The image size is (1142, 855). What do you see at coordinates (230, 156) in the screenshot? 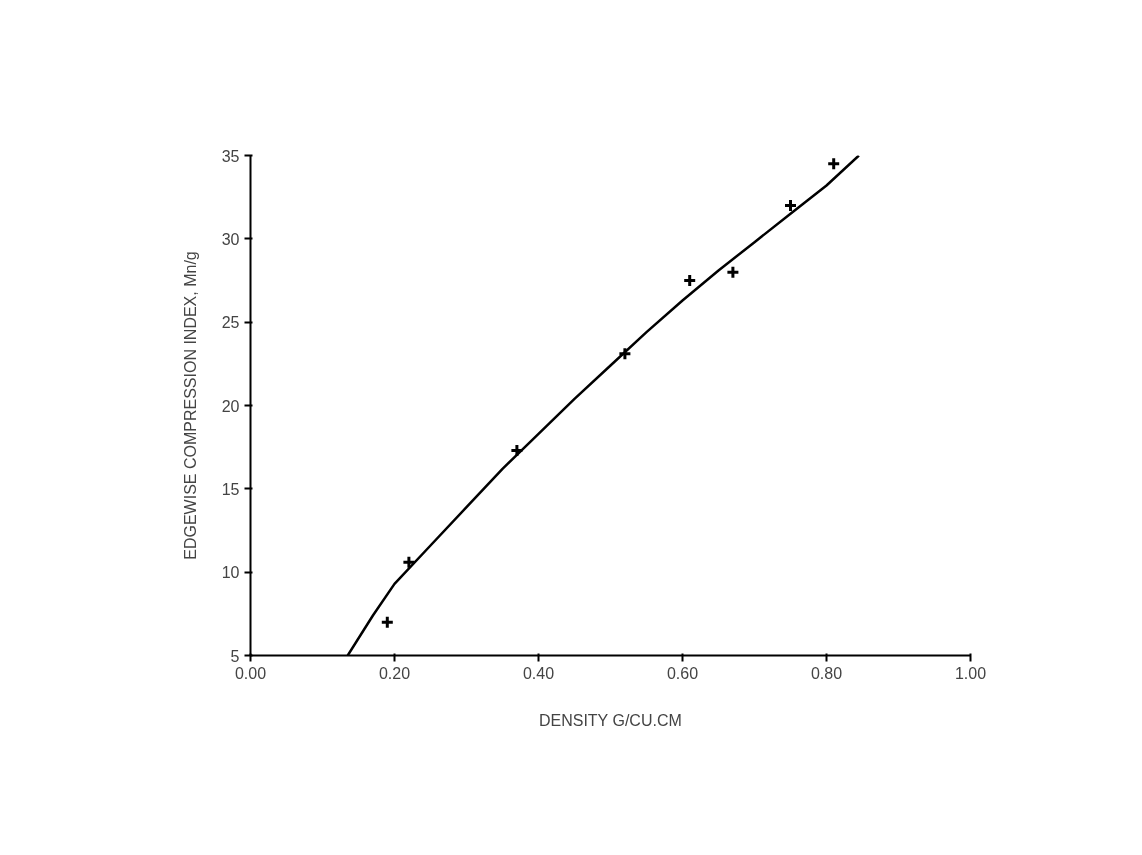
I see `y-tick-label: 35` at bounding box center [230, 156].